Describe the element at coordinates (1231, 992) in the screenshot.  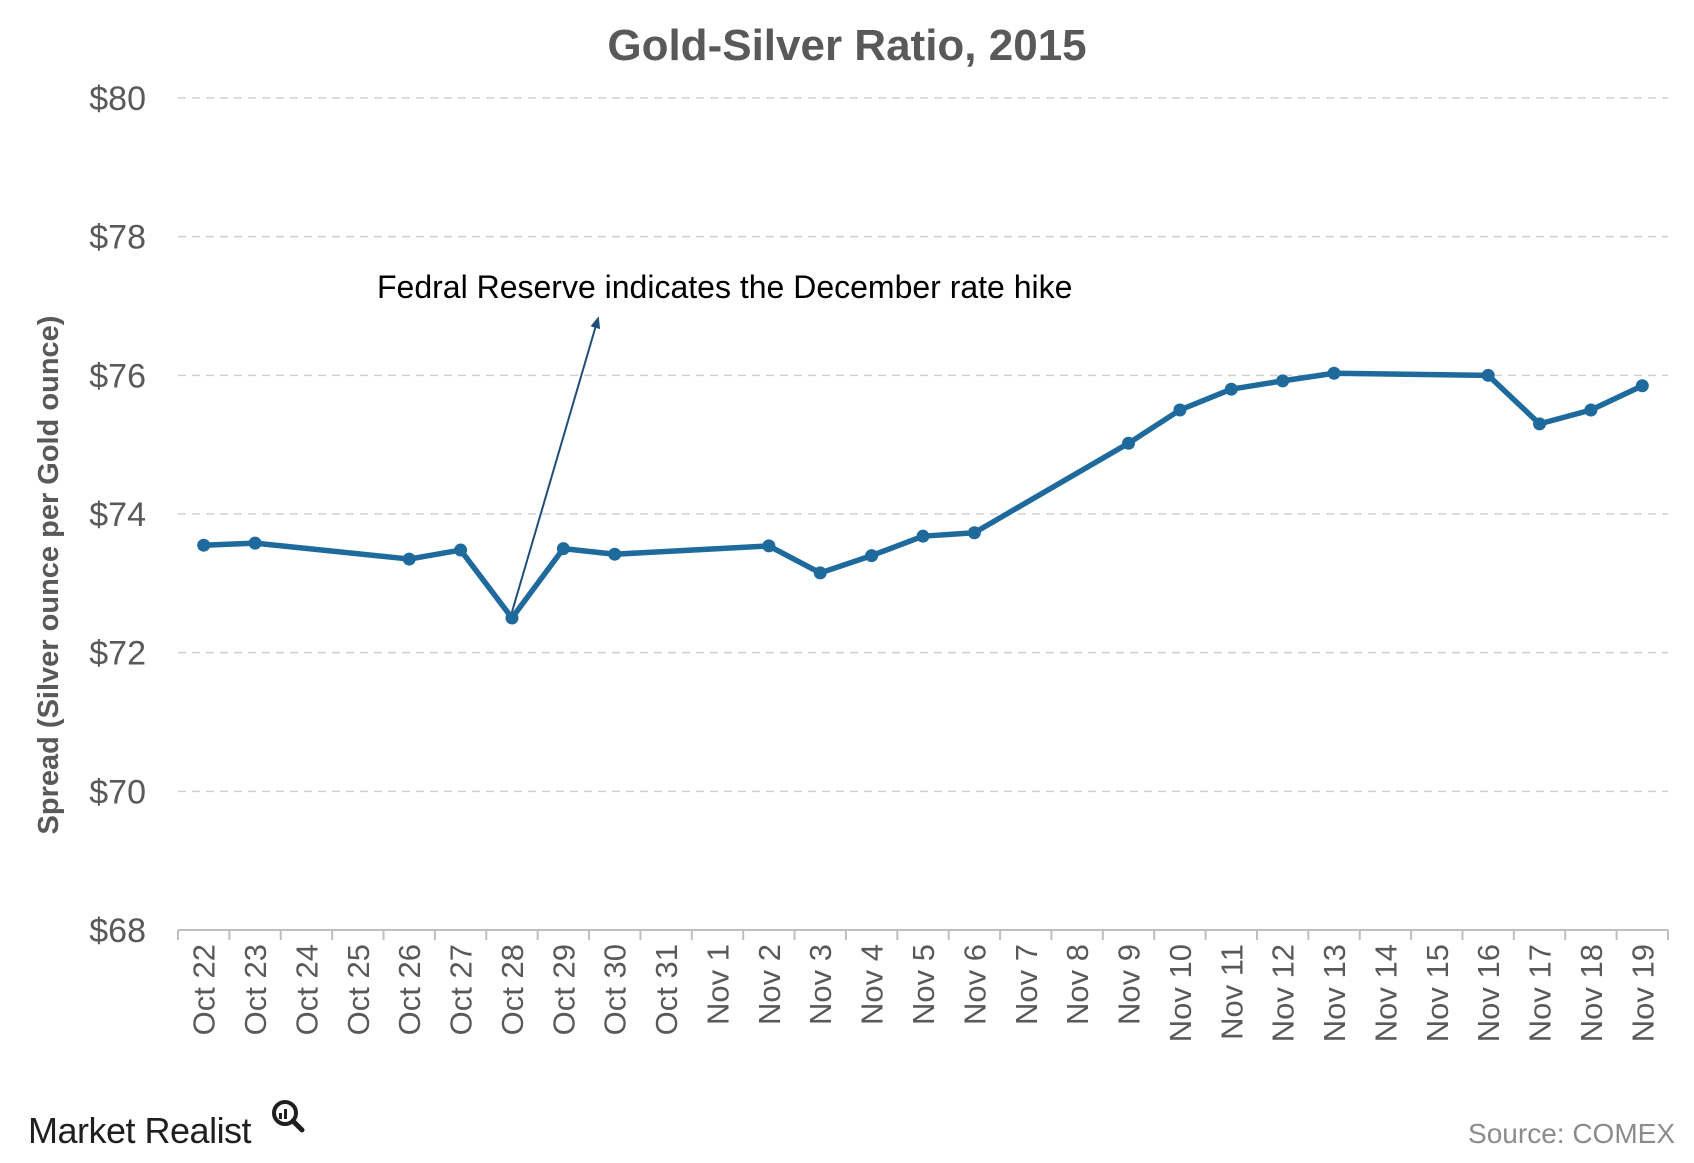
I see `x-tick-label: Nov 11` at that location.